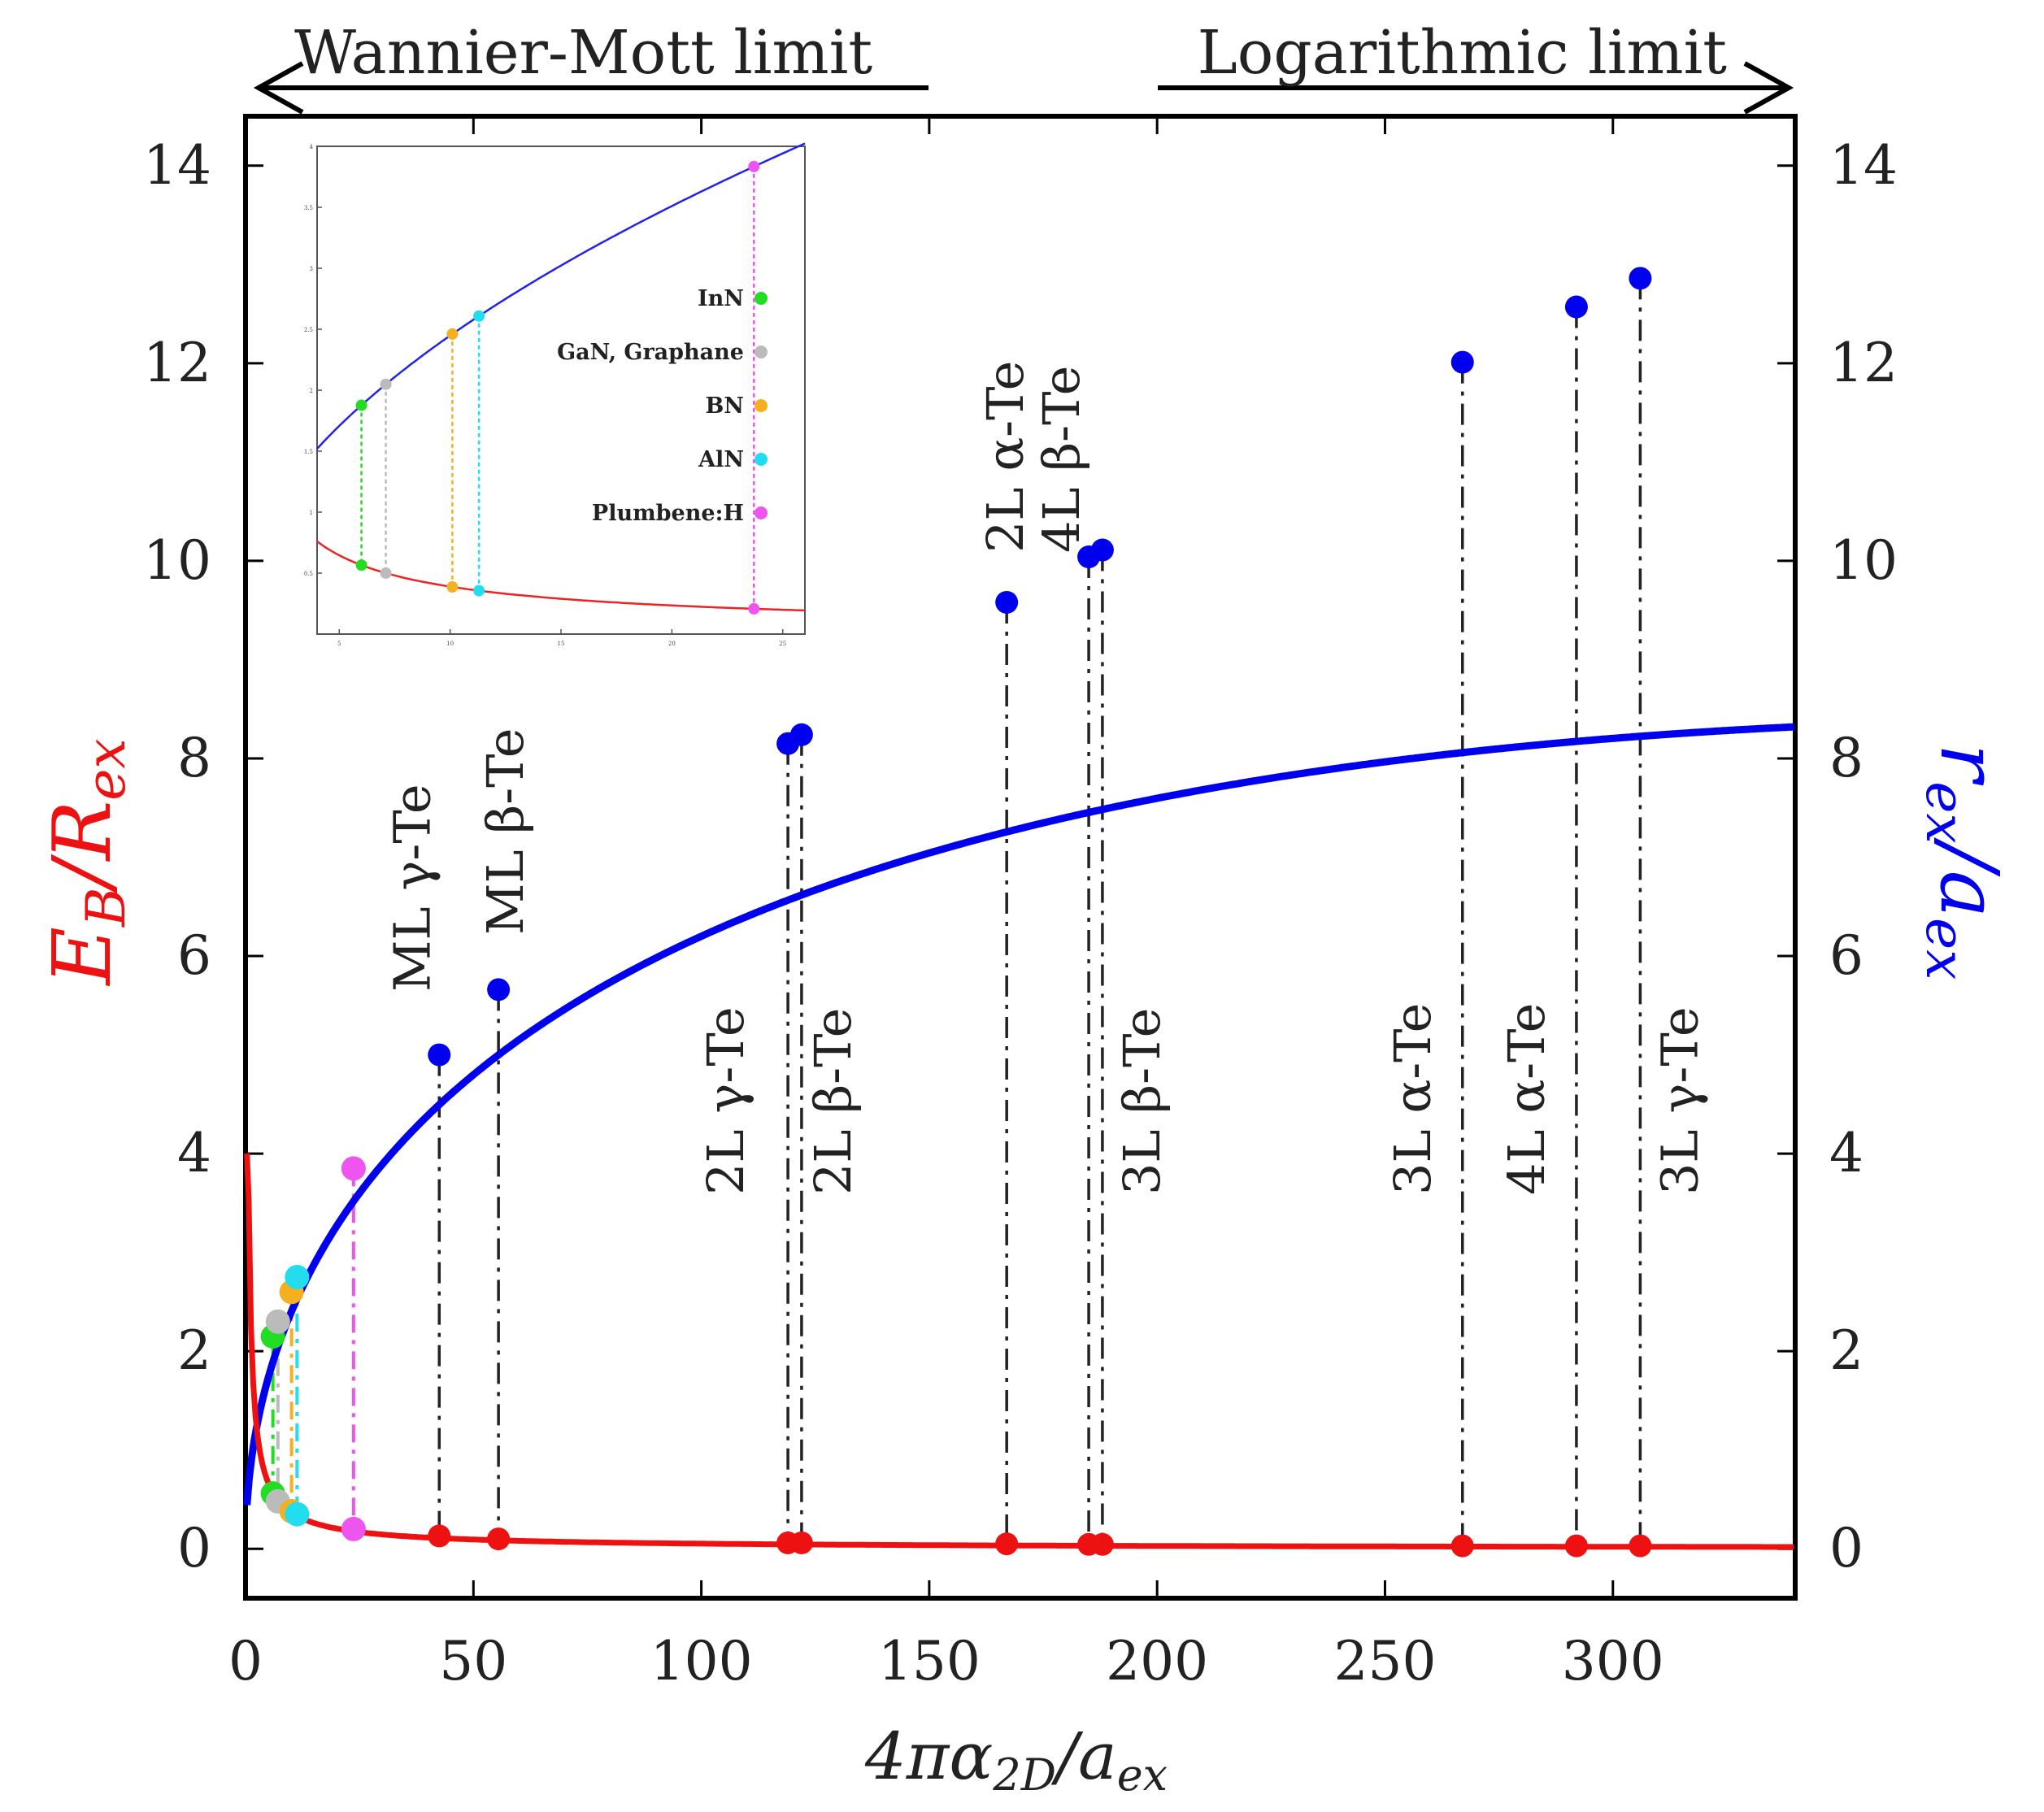  What do you see at coordinates (194, 1350) in the screenshot?
I see `y-tick-label-left: 2` at bounding box center [194, 1350].